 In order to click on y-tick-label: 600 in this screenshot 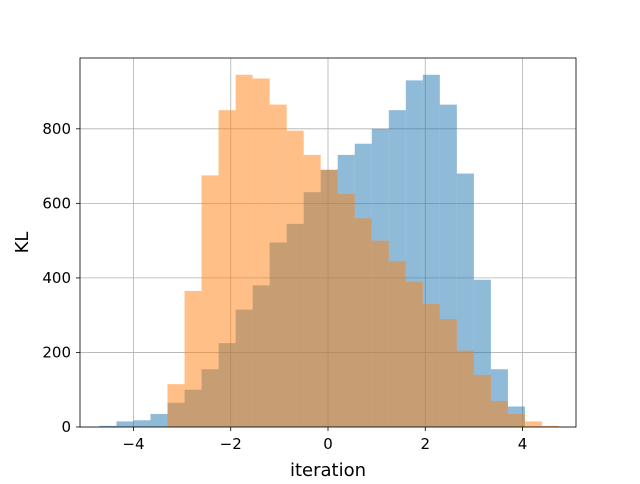, I will do `click(56, 203)`.